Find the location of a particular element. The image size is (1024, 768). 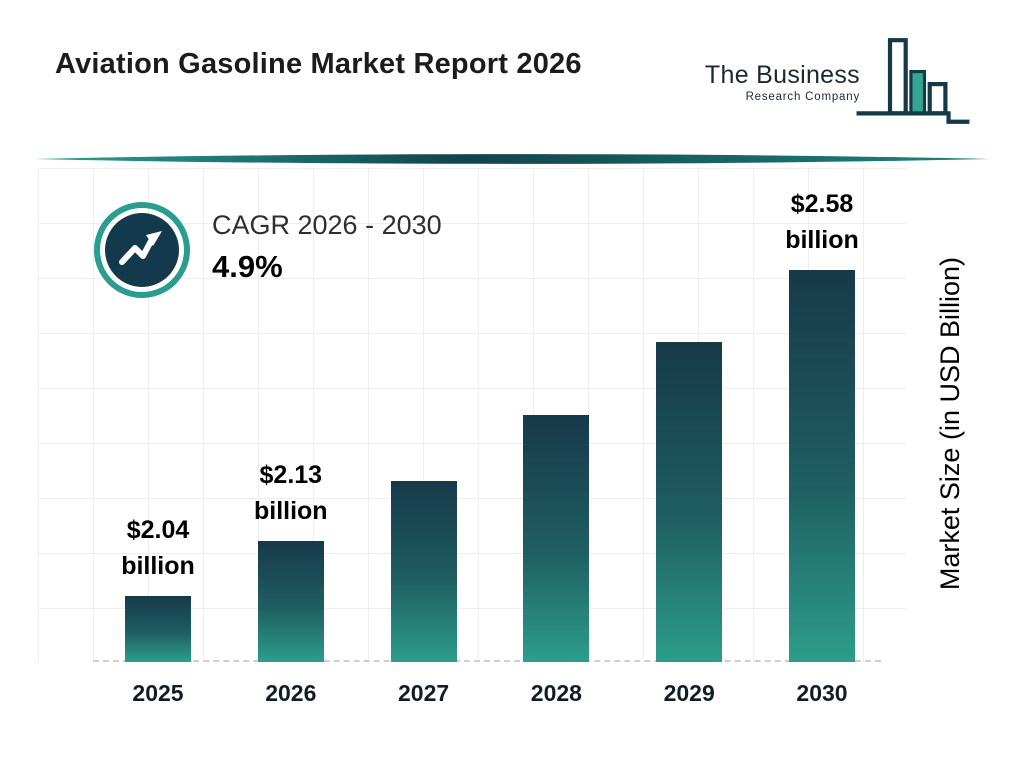

cagr-value: 4.9% is located at coordinates (247, 266).